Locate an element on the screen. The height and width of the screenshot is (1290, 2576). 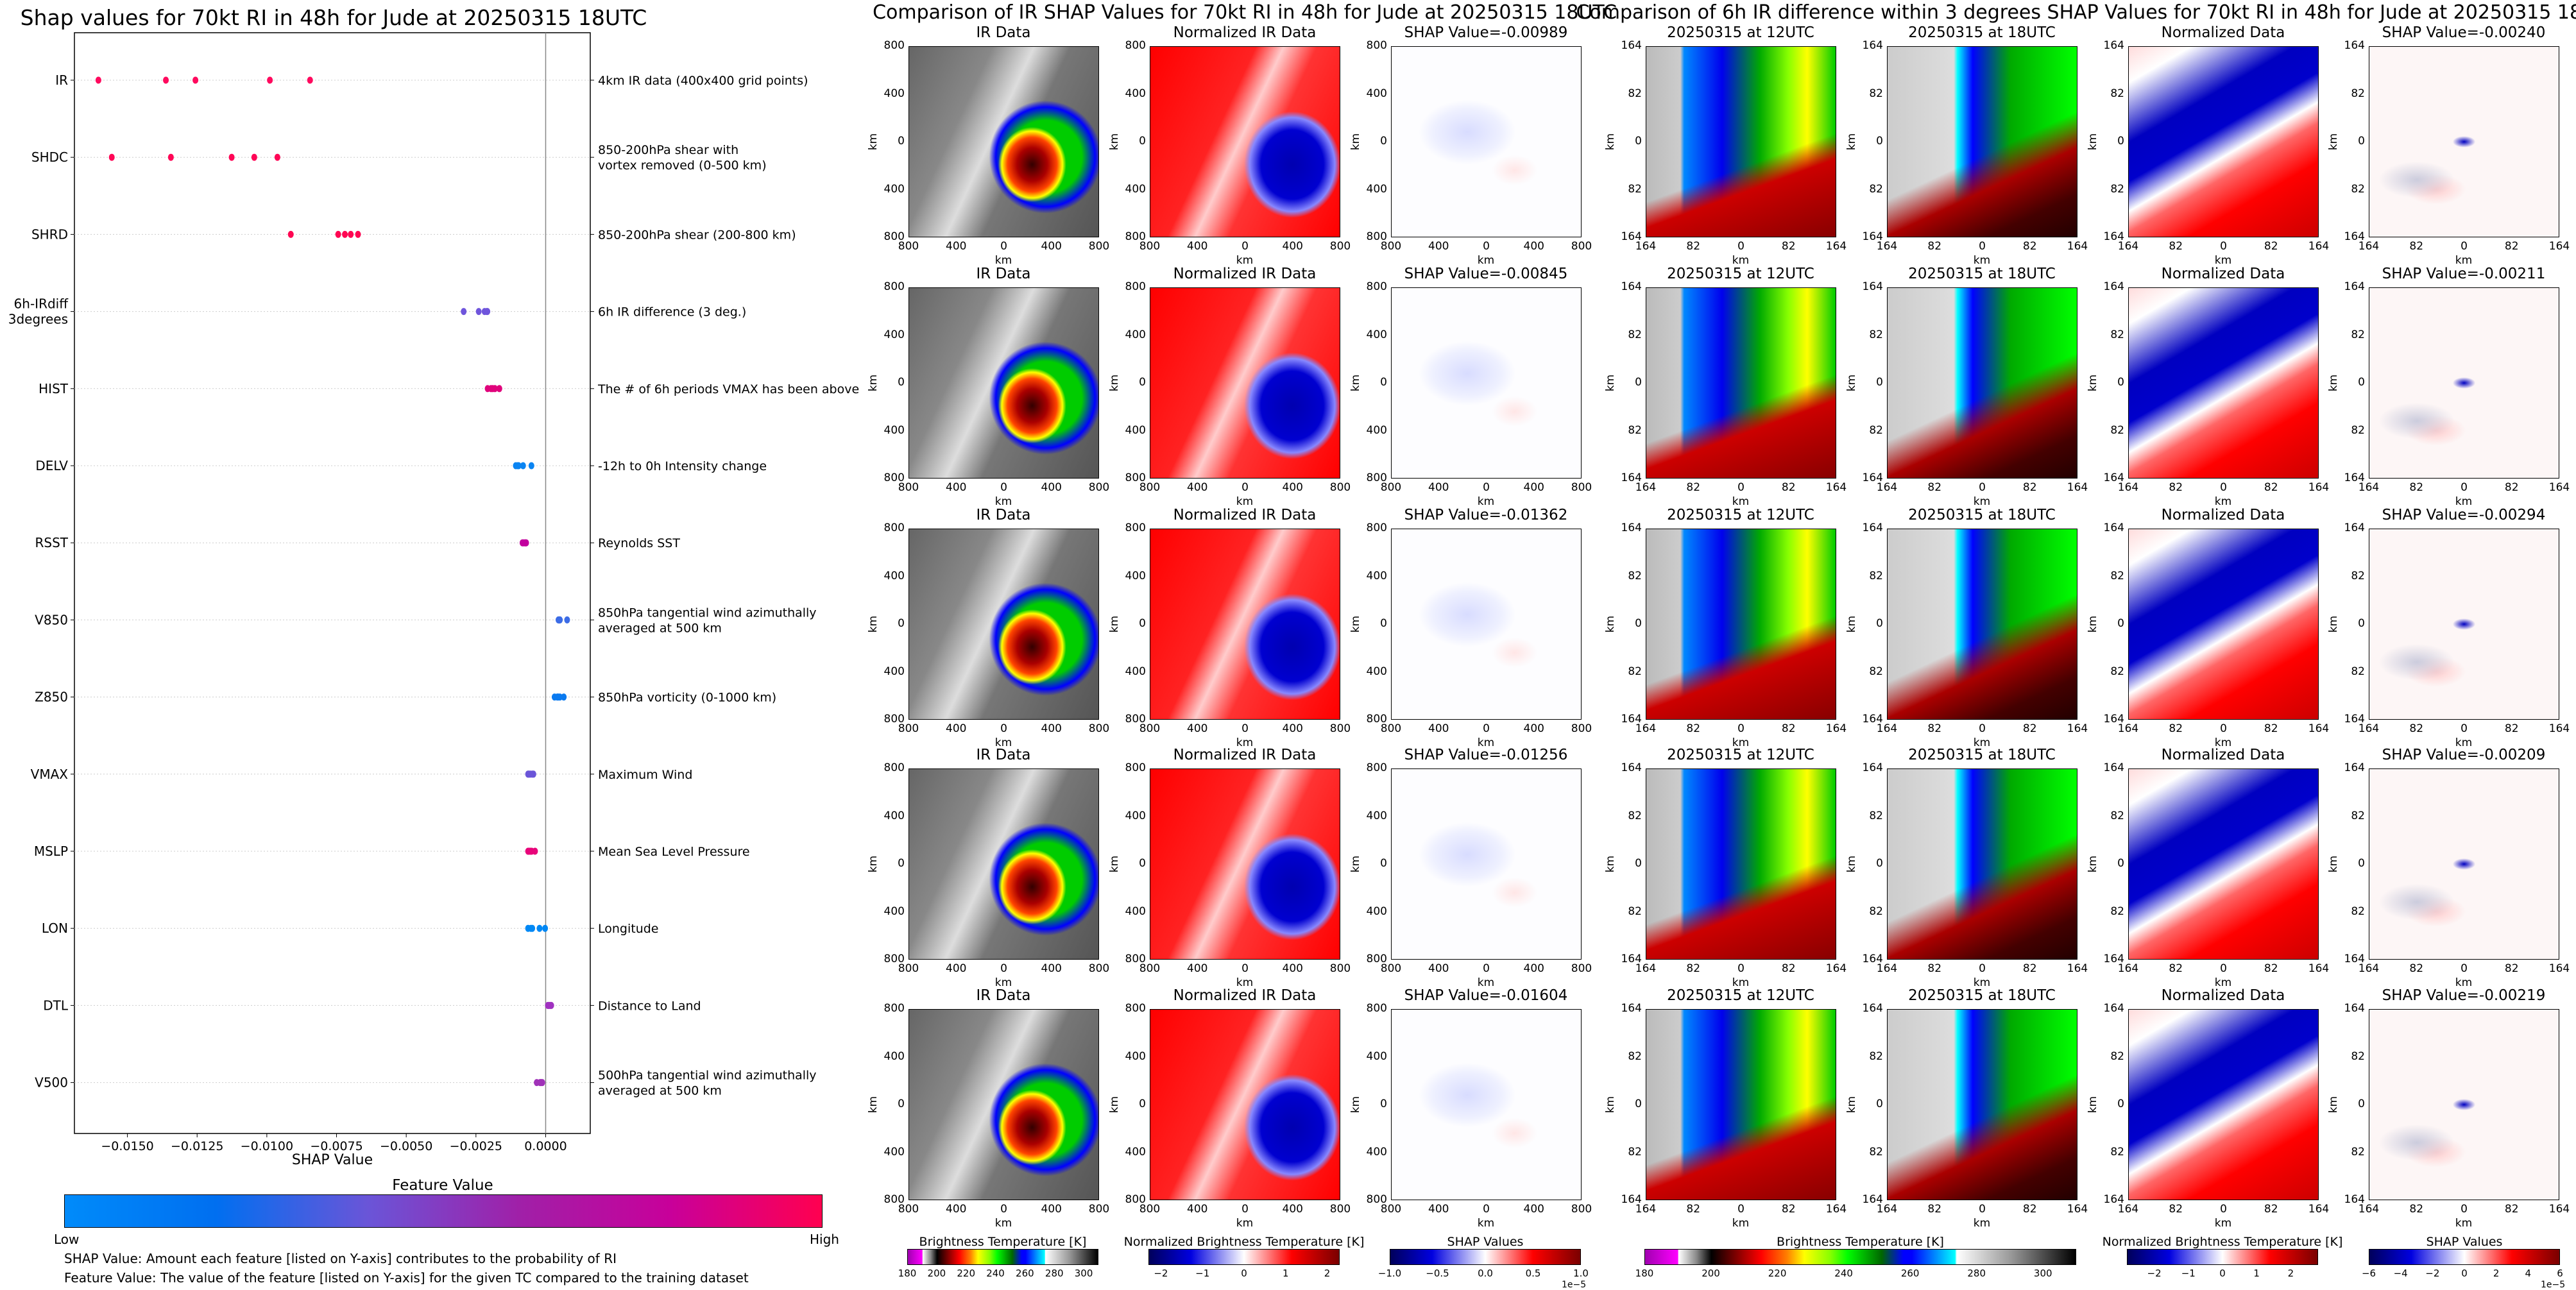
feature-label: VMAX is located at coordinates (50, 775).